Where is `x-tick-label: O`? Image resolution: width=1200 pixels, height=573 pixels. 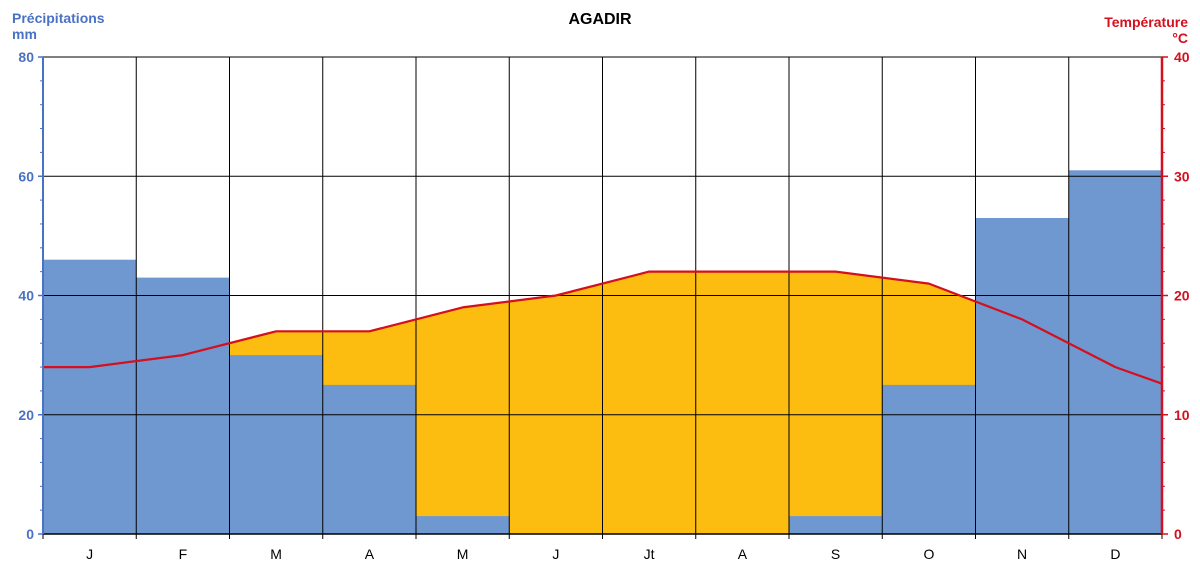
x-tick-label: O is located at coordinates (928, 554).